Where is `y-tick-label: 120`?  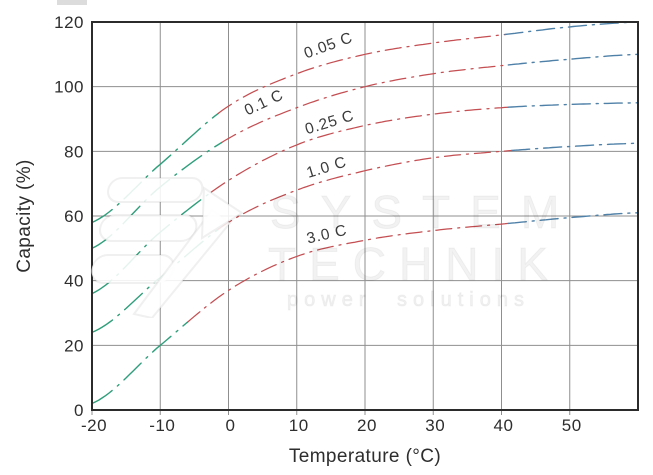
y-tick-label: 120 is located at coordinates (69, 22).